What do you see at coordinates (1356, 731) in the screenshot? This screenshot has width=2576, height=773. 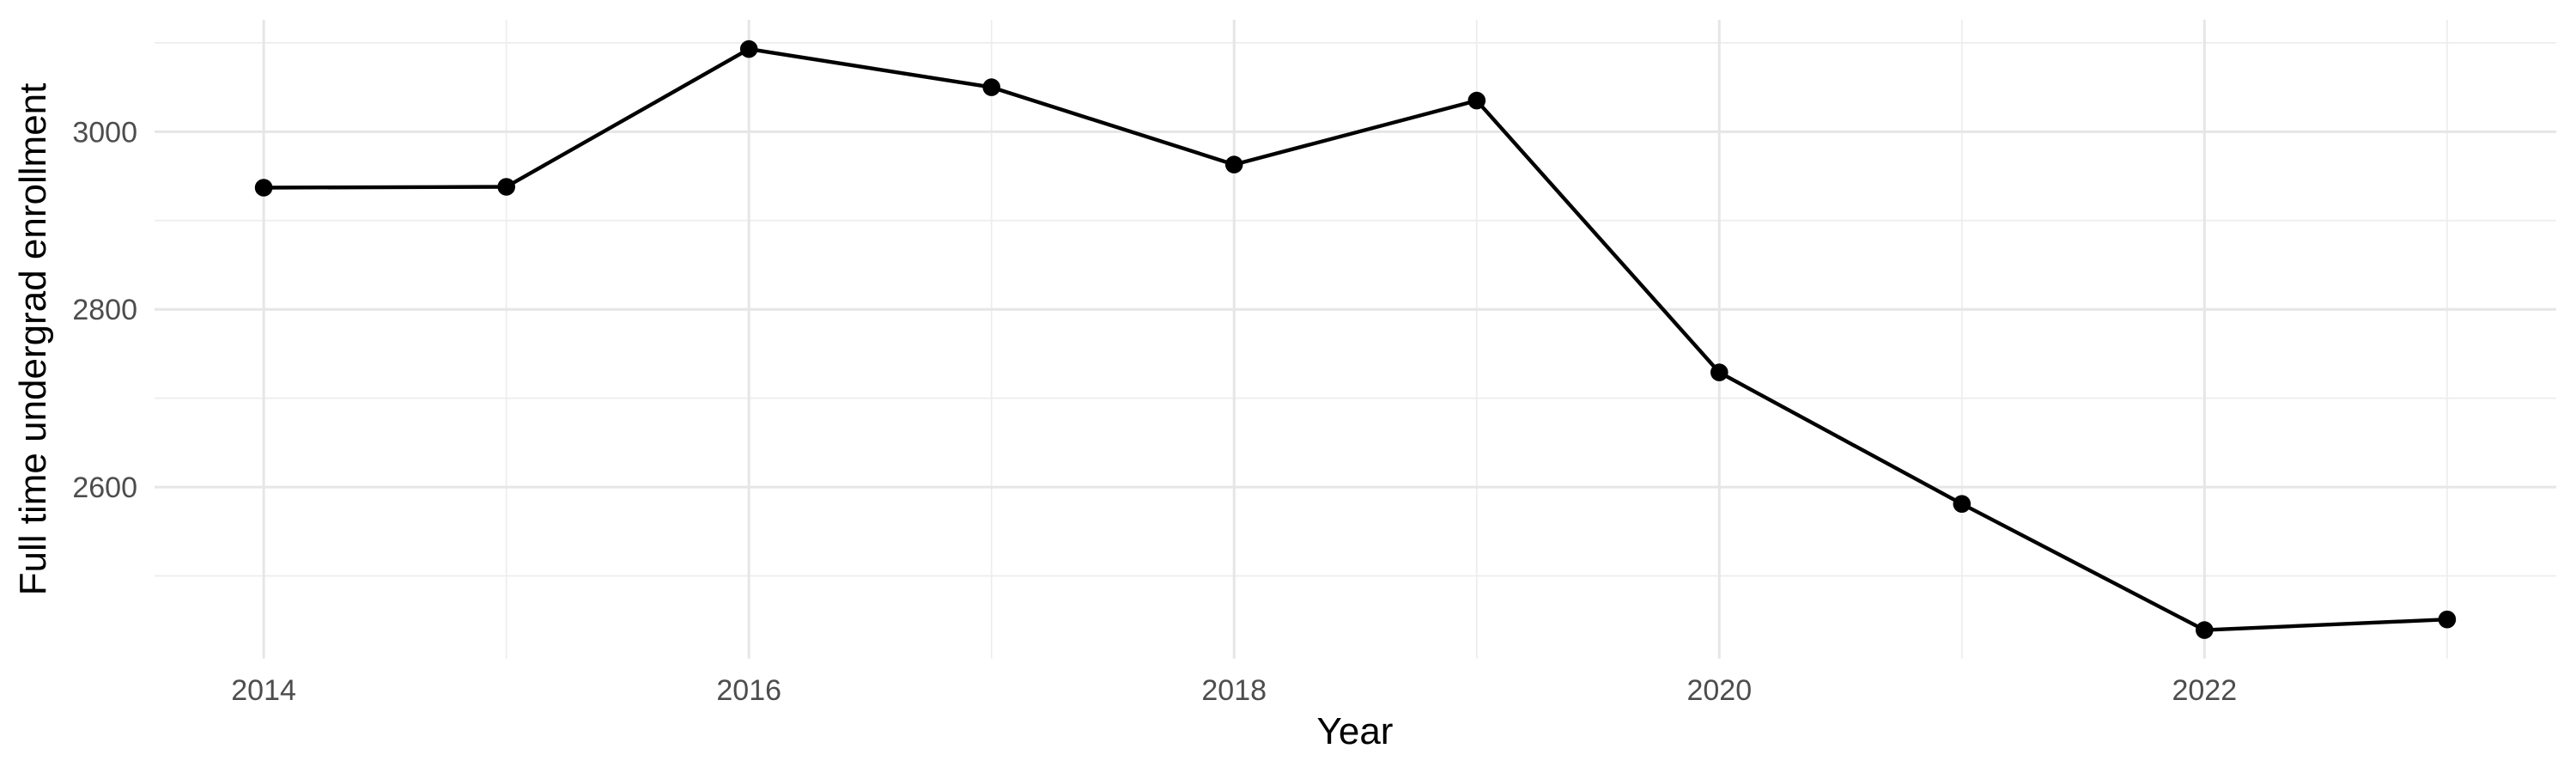 I see `x-axis-title: Year` at bounding box center [1356, 731].